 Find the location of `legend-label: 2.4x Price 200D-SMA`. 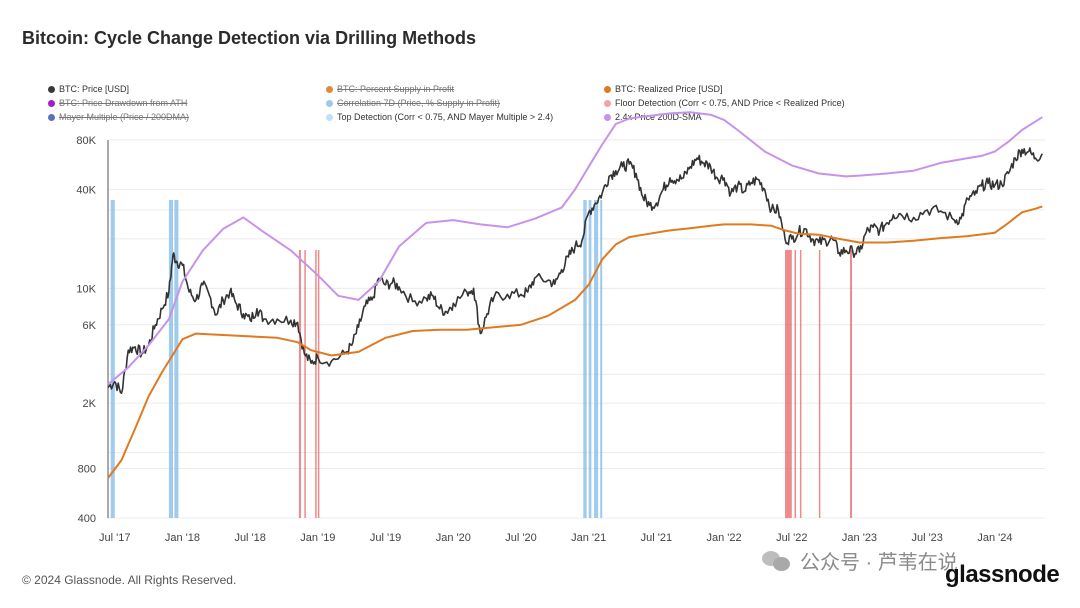

legend-label: 2.4x Price 200D-SMA is located at coordinates (658, 117).